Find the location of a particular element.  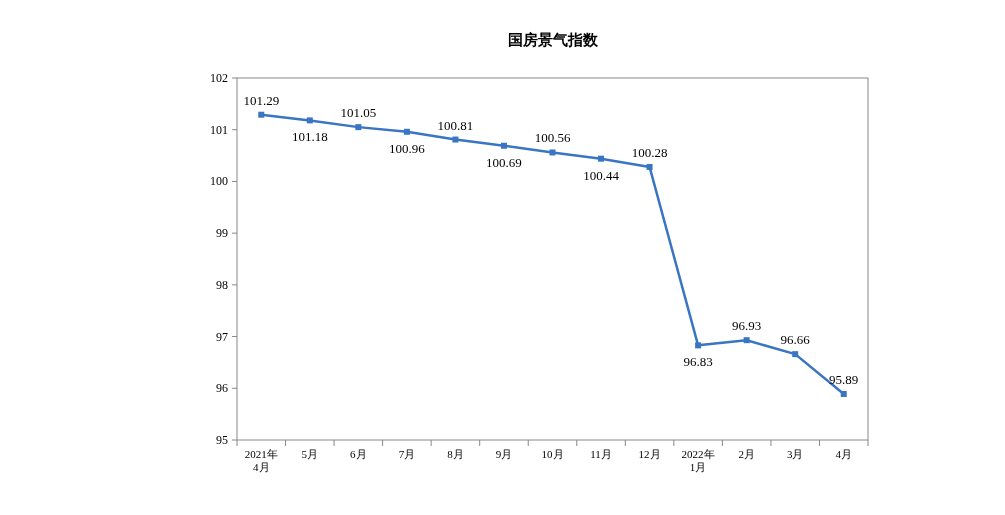

data-label: 95.89 is located at coordinates (844, 379).